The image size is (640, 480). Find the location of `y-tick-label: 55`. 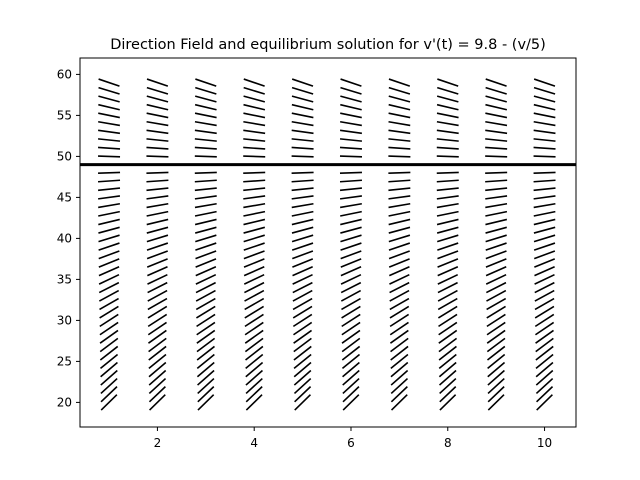

y-tick-label: 55 is located at coordinates (64, 115).